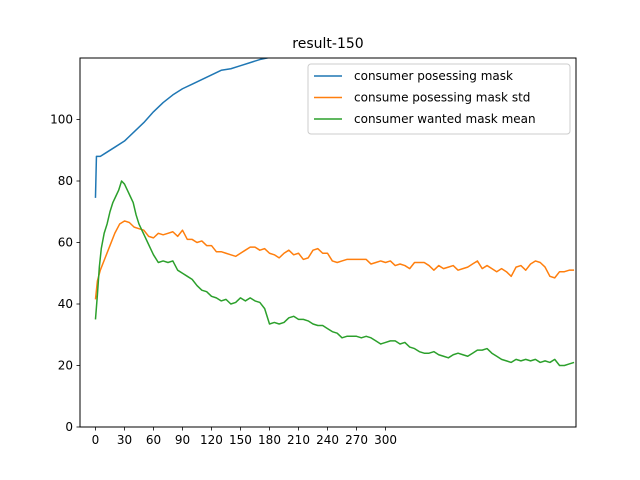 This screenshot has width=640, height=480. What do you see at coordinates (65, 243) in the screenshot?
I see `y-tick-label: 60` at bounding box center [65, 243].